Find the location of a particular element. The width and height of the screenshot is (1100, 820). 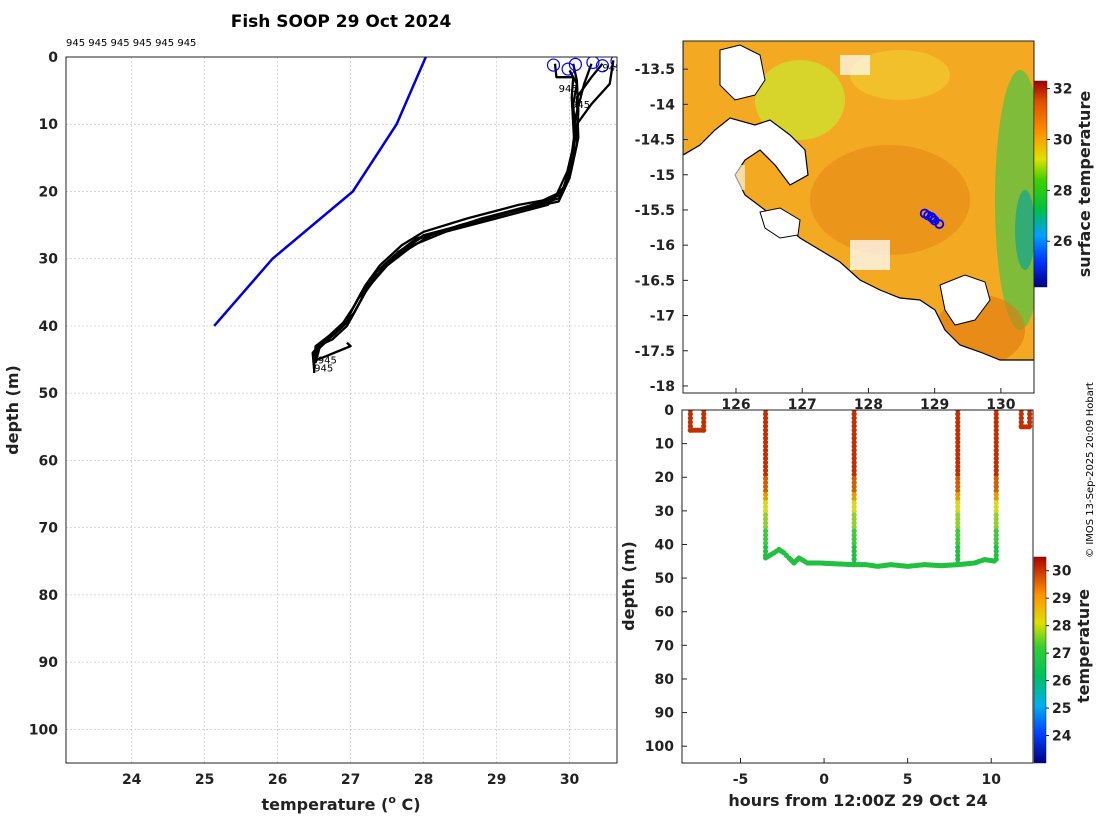

profile-x-label-main: temperature ( is located at coordinates (324, 804).